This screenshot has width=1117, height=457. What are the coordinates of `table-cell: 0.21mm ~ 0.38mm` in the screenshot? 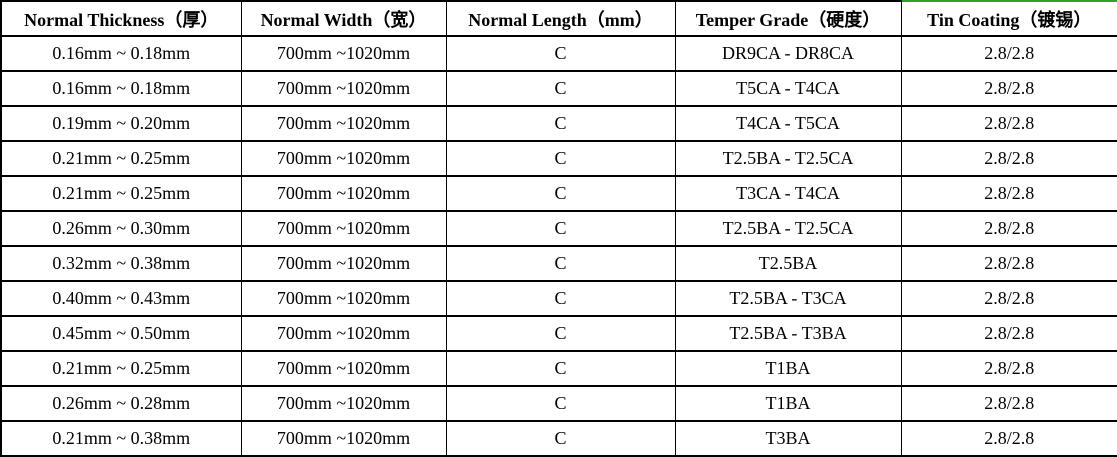 It's located at (121, 438).